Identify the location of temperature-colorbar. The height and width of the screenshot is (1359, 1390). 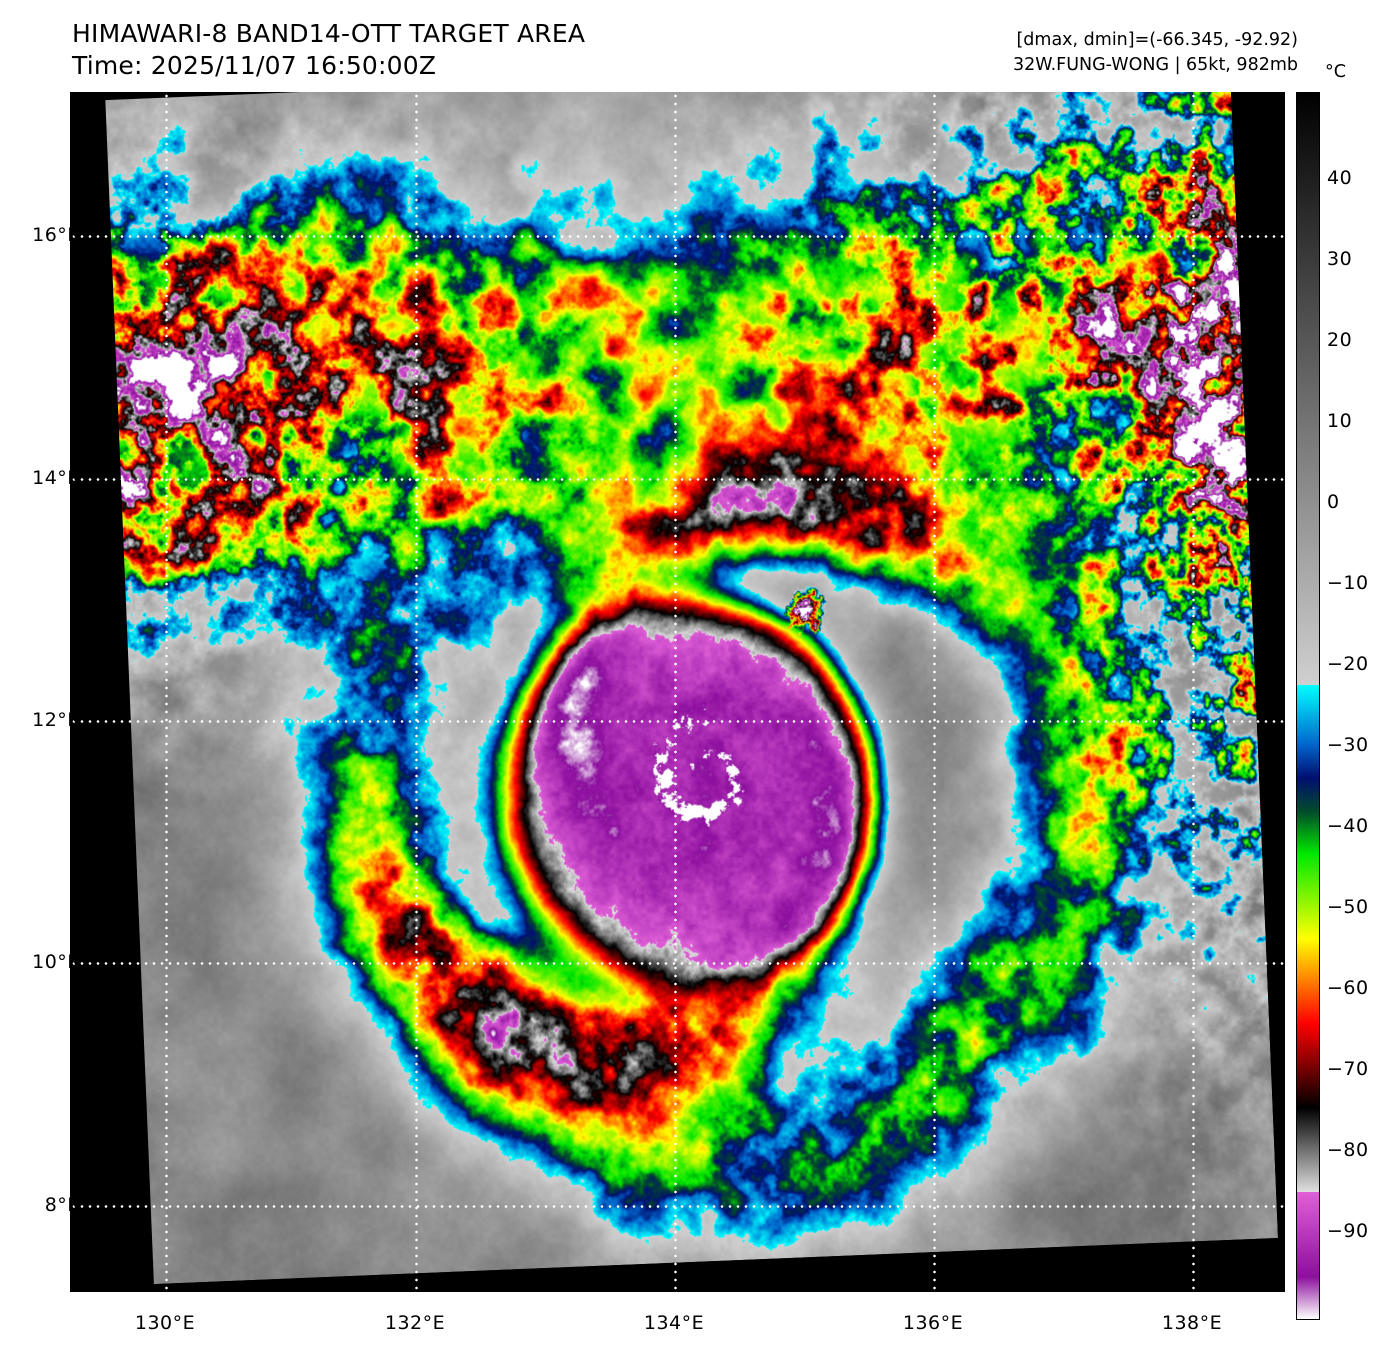
(1308, 706).